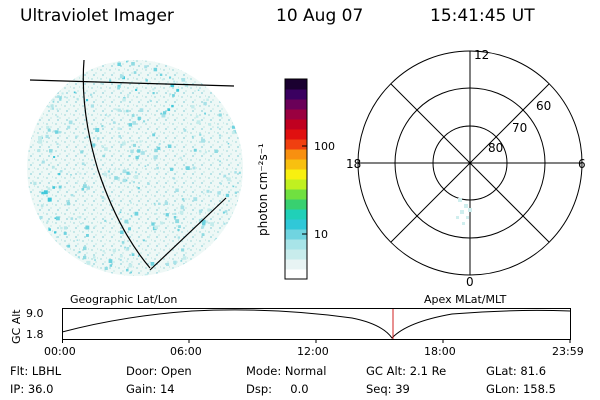 This screenshot has height=400, width=600. I want to click on lat-label-60: 60, so click(543, 106).